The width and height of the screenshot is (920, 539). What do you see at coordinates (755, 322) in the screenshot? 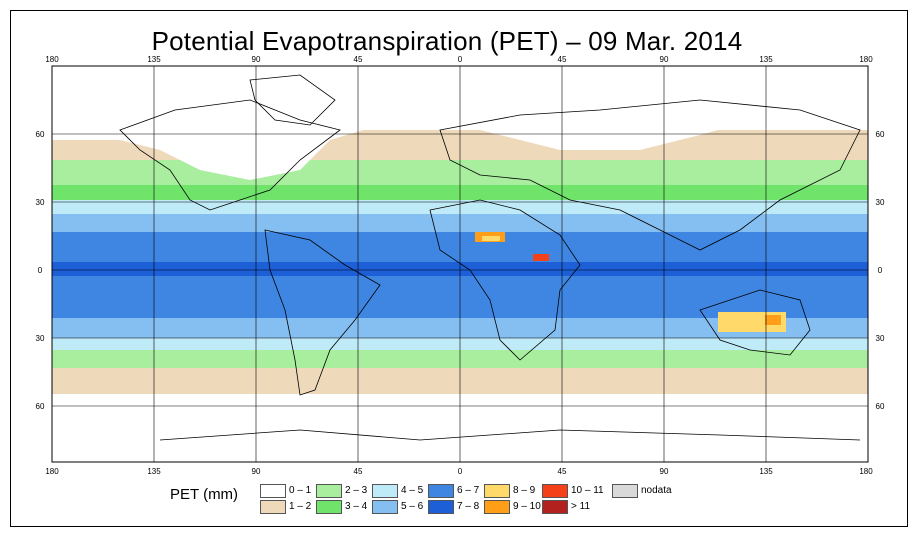
I see `australia-outline` at bounding box center [755, 322].